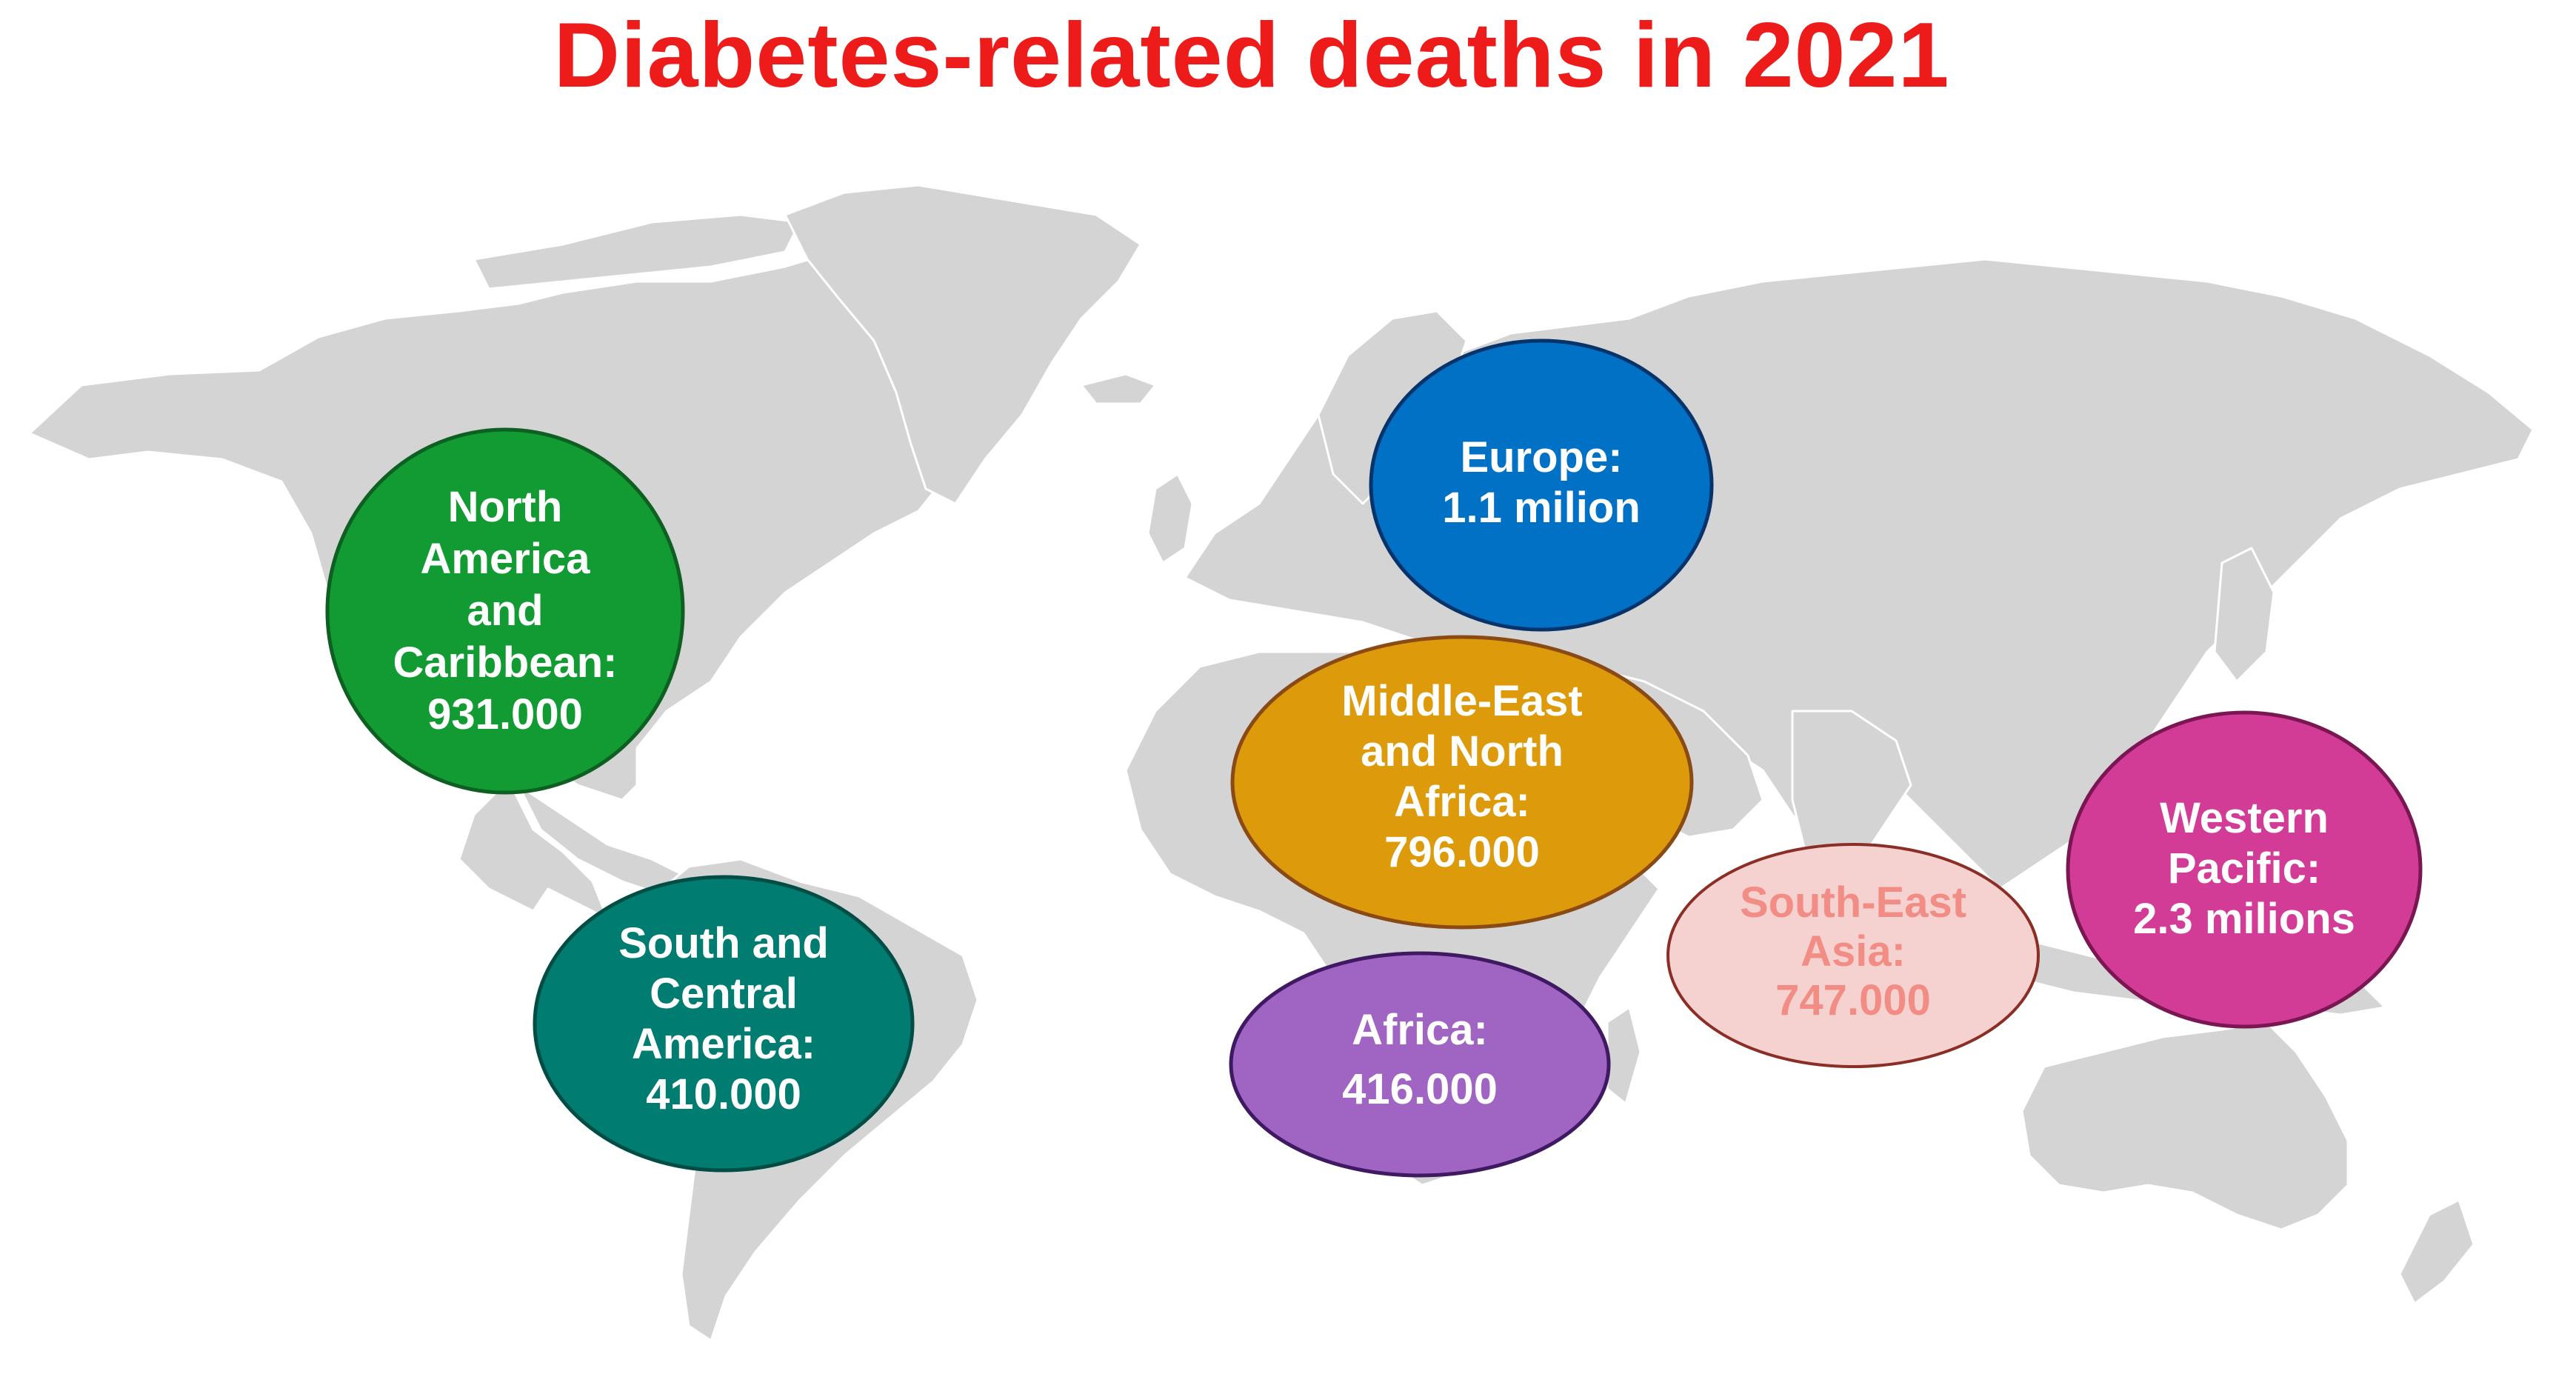  Describe the element at coordinates (1420, 1060) in the screenshot. I see `label-africa: Africa: 416.000` at that location.